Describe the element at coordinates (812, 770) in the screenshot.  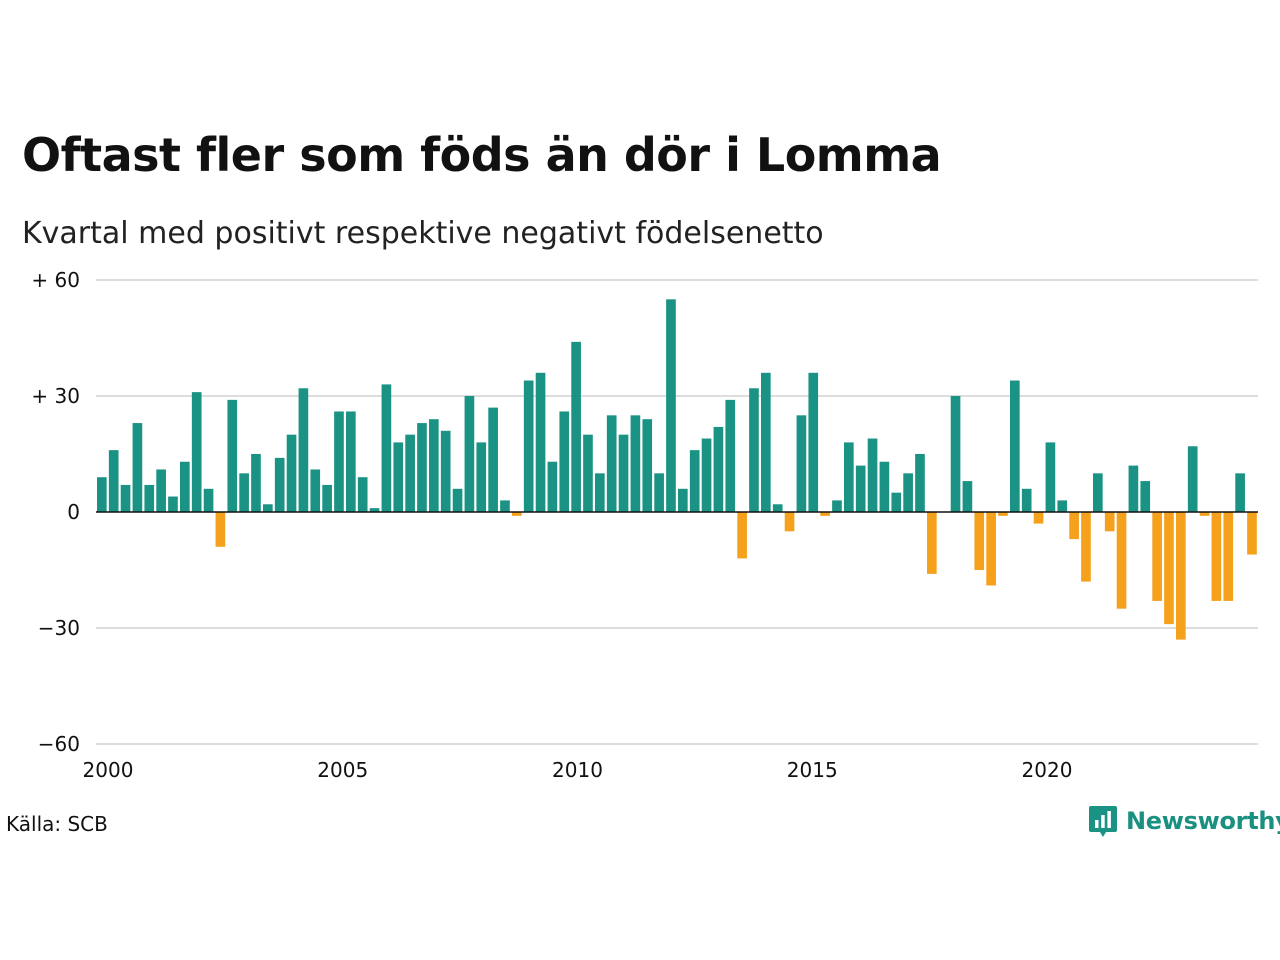
I see `x-tick-label: 2015` at that location.